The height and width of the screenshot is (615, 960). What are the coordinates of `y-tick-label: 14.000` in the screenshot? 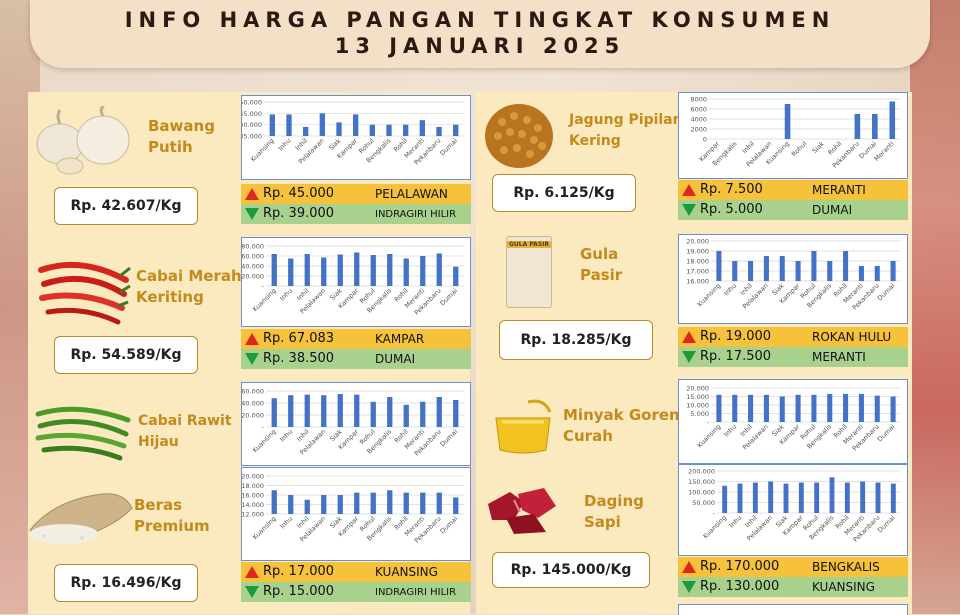 It's located at (253, 505).